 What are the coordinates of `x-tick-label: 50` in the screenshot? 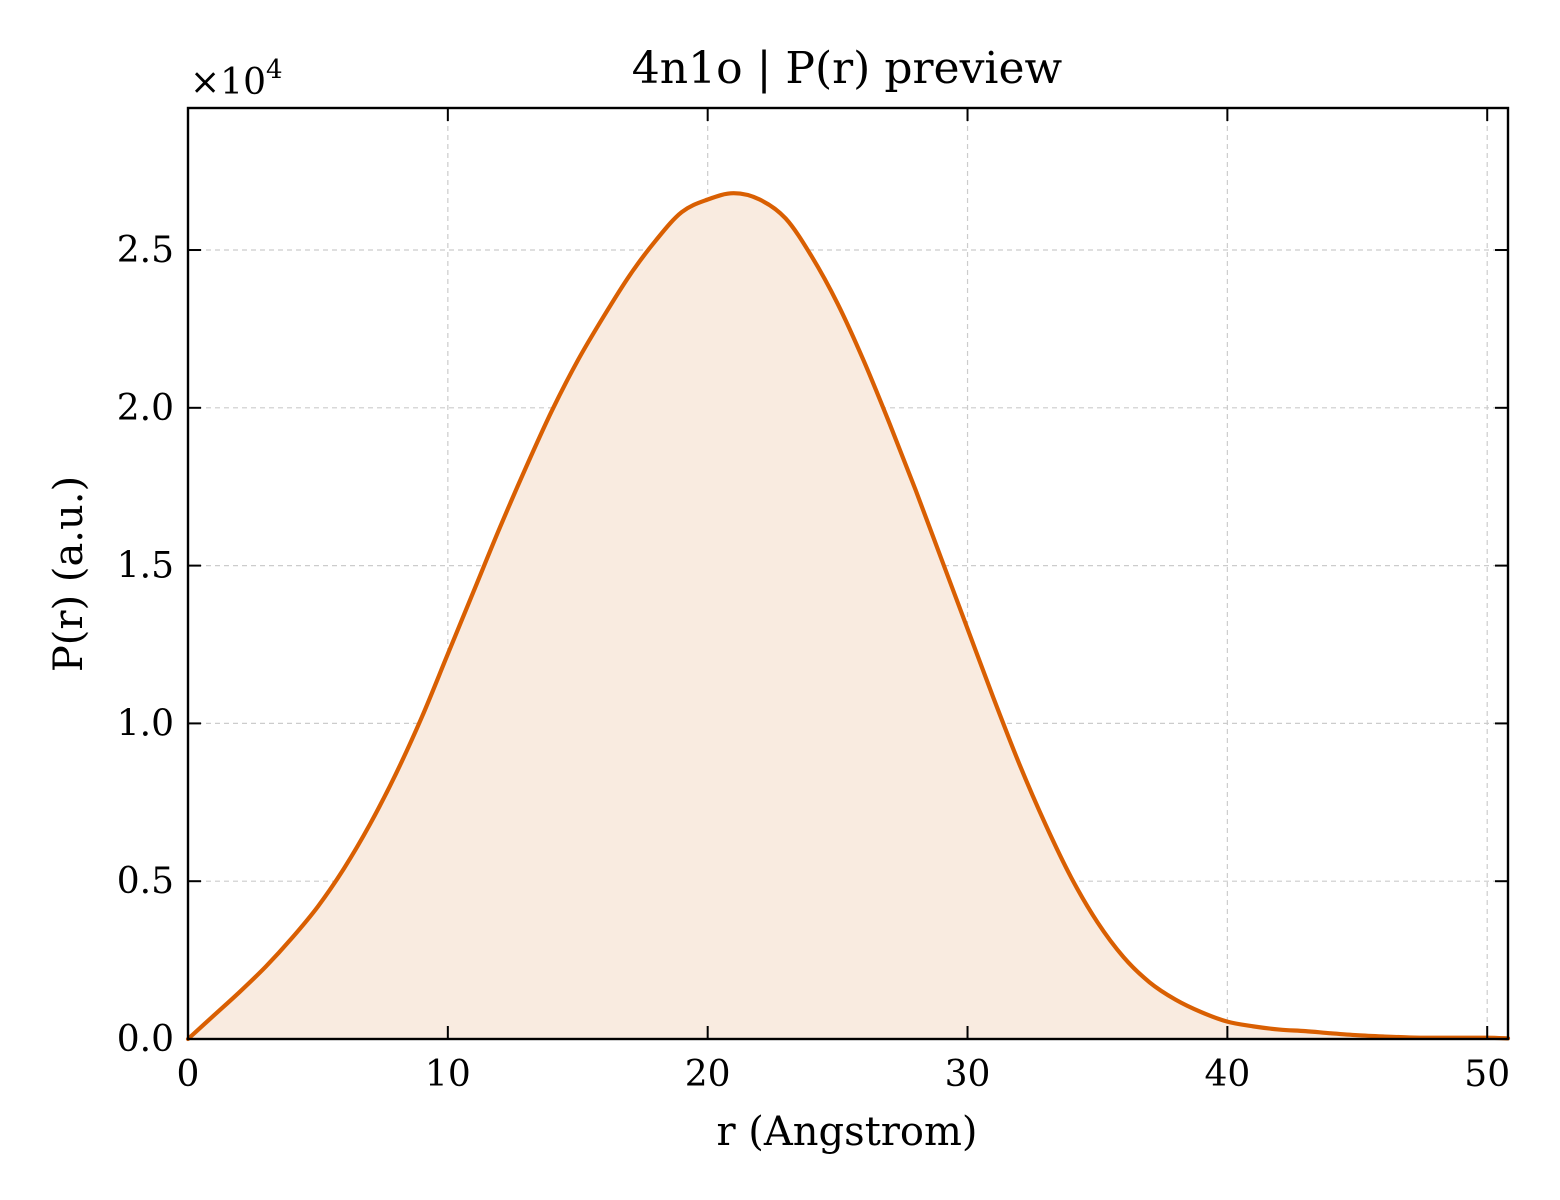 It's located at (1487, 1074).